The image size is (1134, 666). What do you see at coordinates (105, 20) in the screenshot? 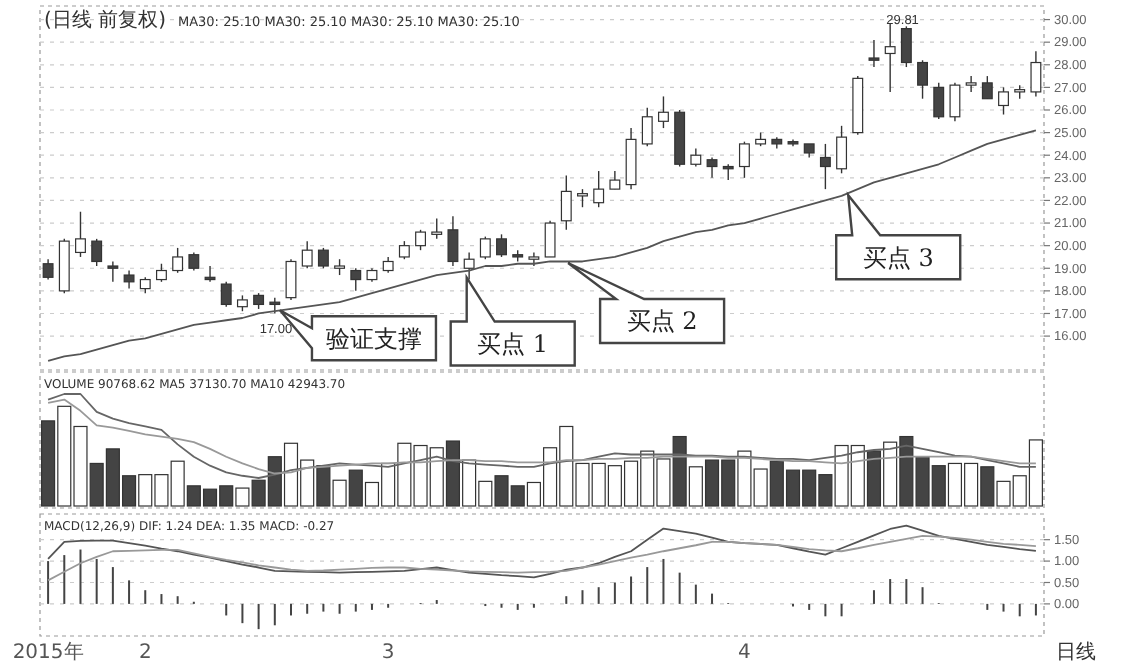
I see `chart-title: (日线 前复权)` at bounding box center [105, 20].